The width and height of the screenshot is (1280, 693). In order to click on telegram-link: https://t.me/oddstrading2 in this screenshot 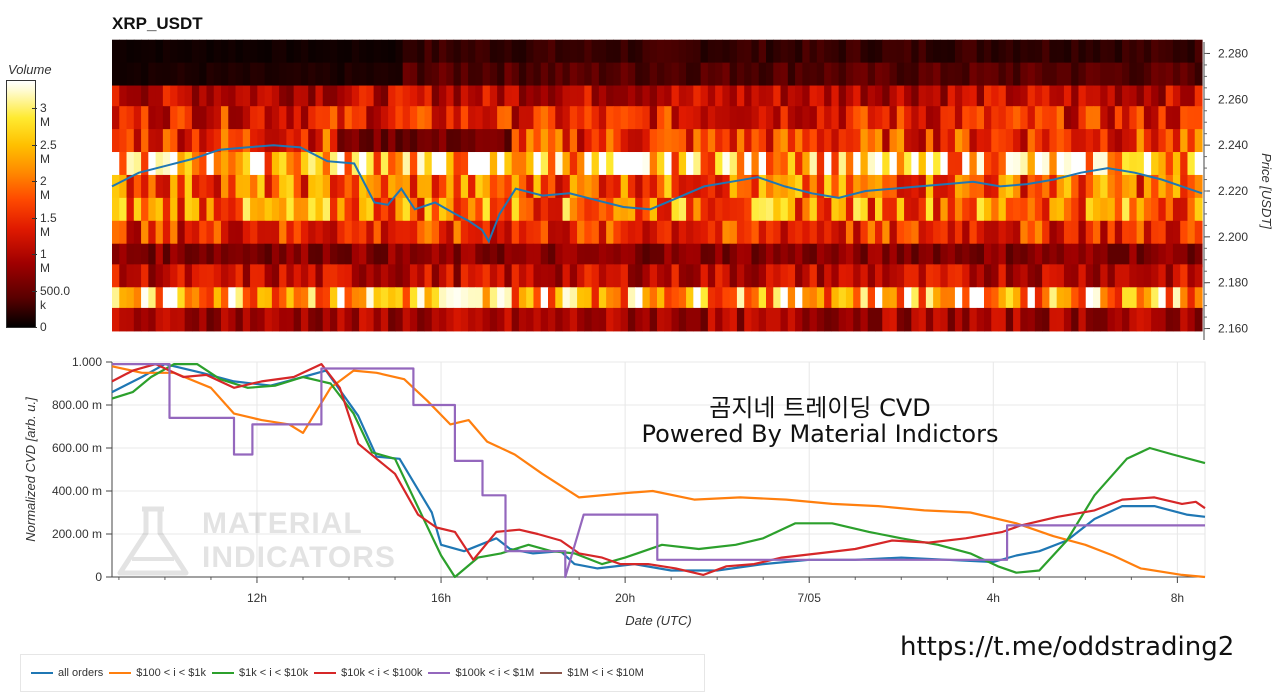, I will do `click(1067, 647)`.